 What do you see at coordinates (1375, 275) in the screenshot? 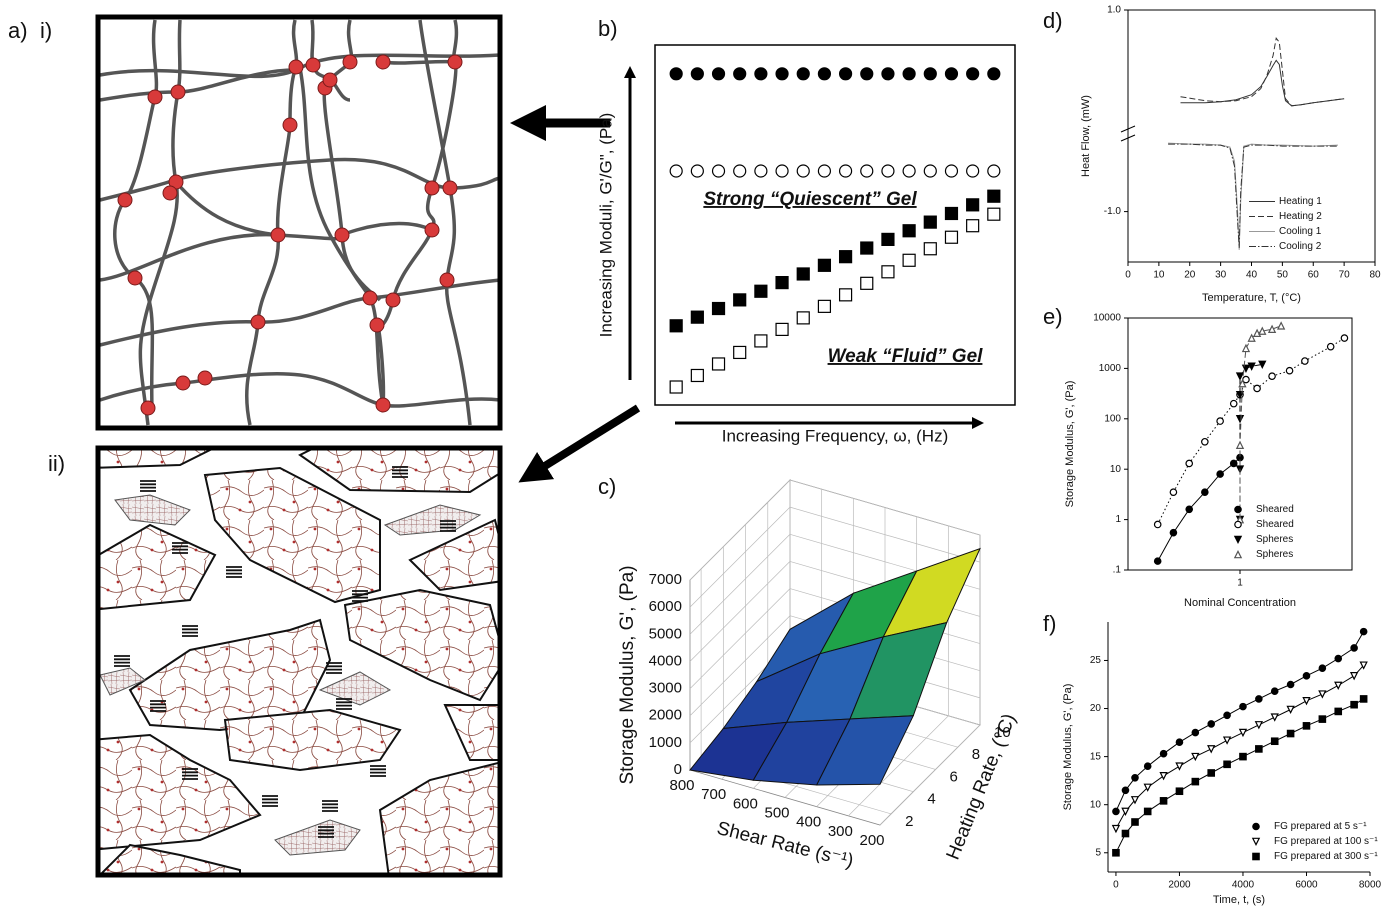
I see `x-tick-label: 80` at bounding box center [1375, 275].